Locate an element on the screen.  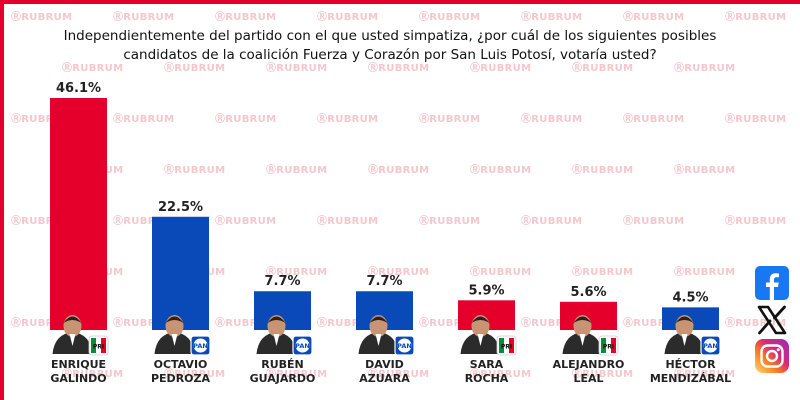
top-accent-bar is located at coordinates (400, 2).